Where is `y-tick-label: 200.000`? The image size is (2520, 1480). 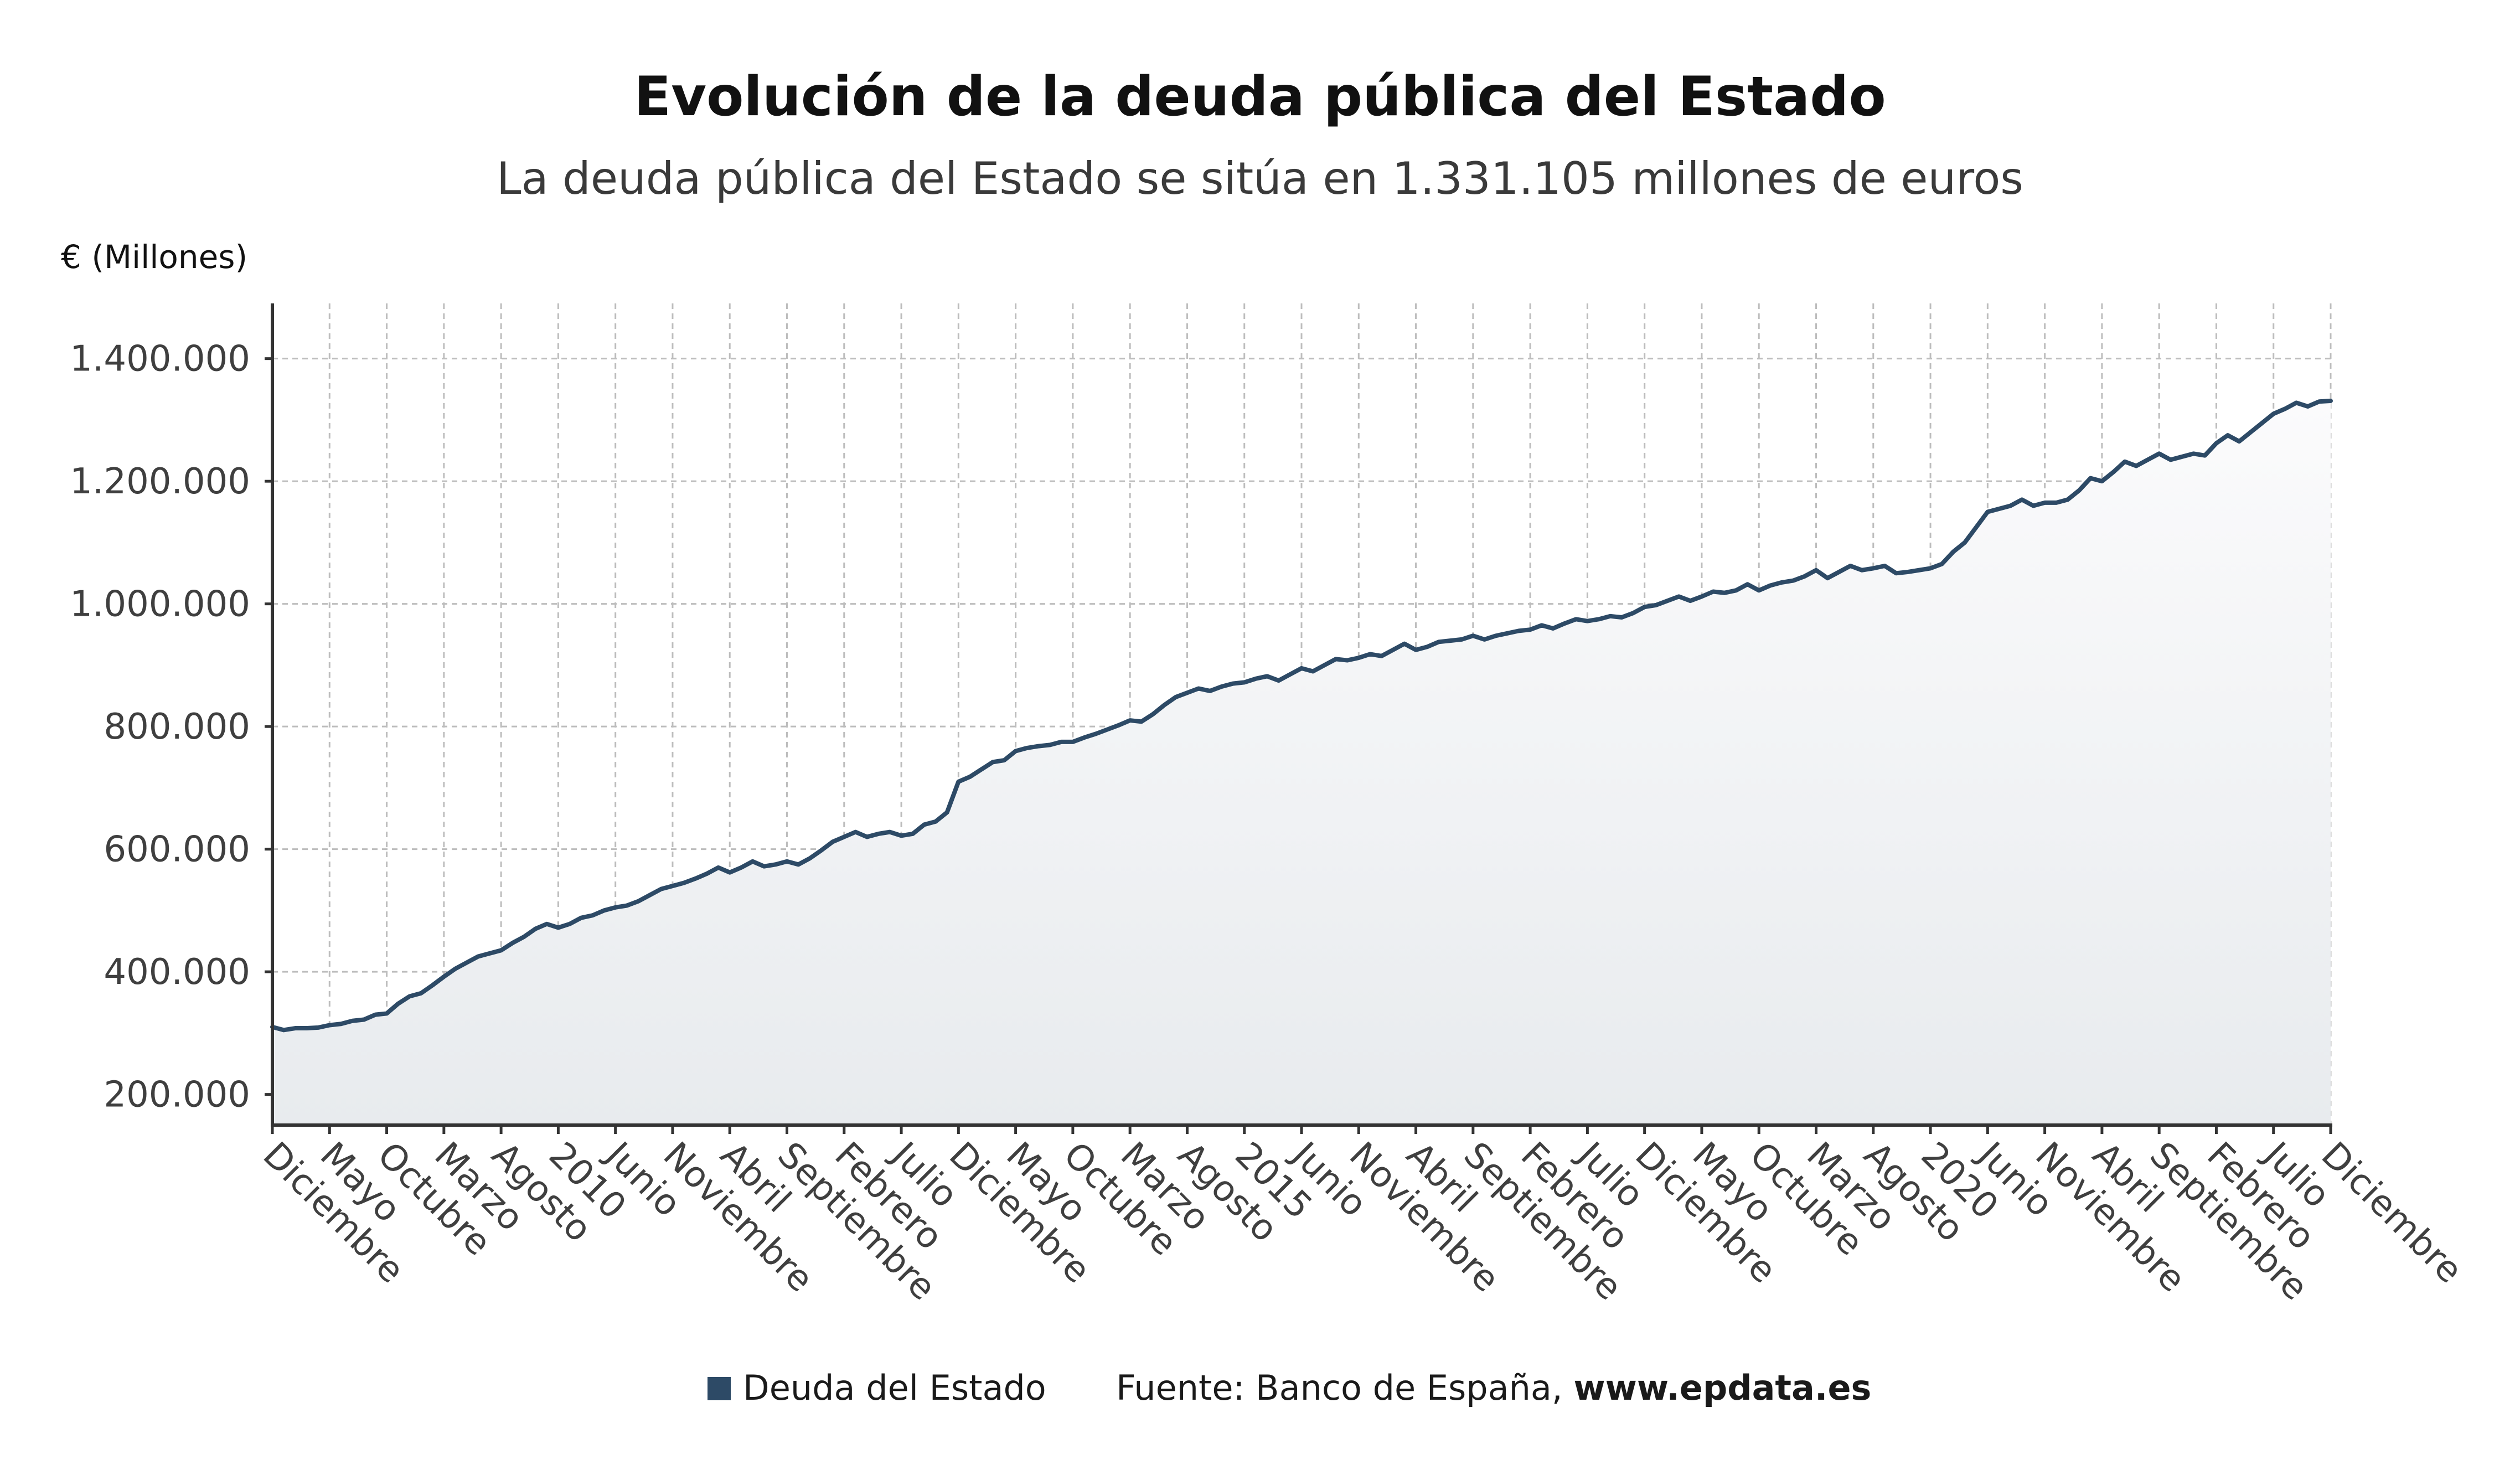
y-tick-label: 200.000 is located at coordinates (177, 1095).